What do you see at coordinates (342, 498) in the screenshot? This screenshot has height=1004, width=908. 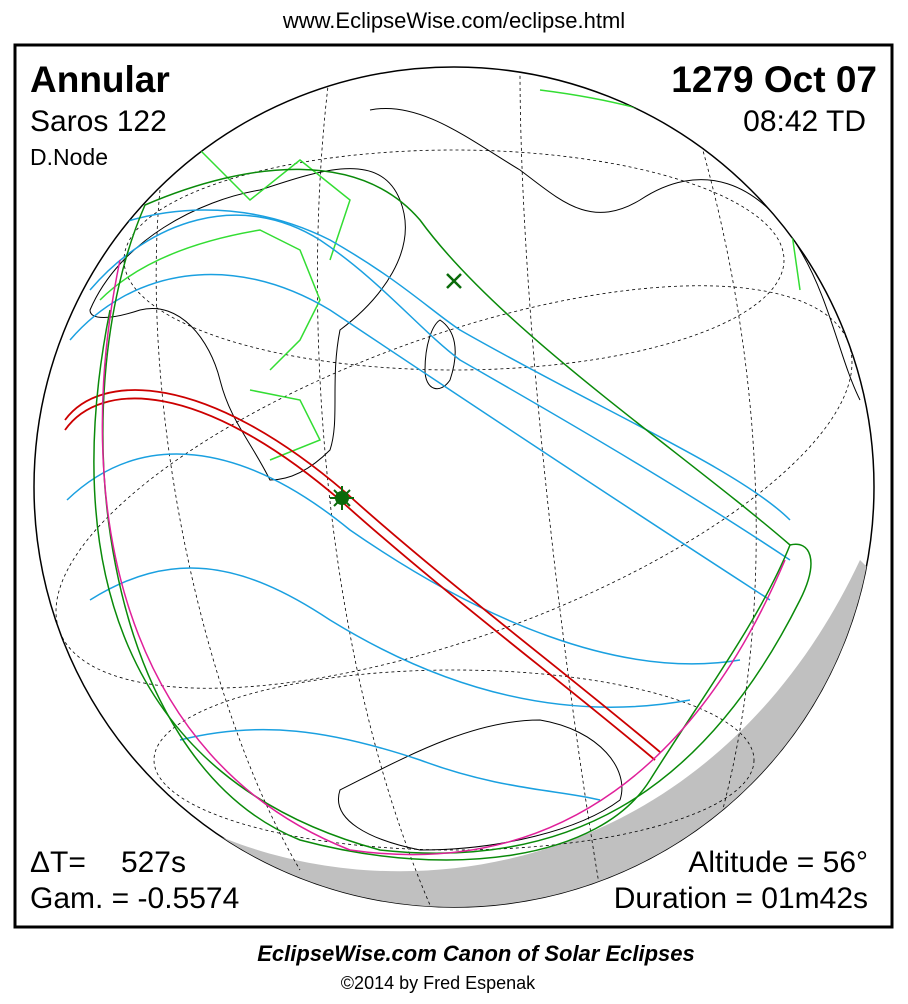 I see `greatest-duration-marker` at bounding box center [342, 498].